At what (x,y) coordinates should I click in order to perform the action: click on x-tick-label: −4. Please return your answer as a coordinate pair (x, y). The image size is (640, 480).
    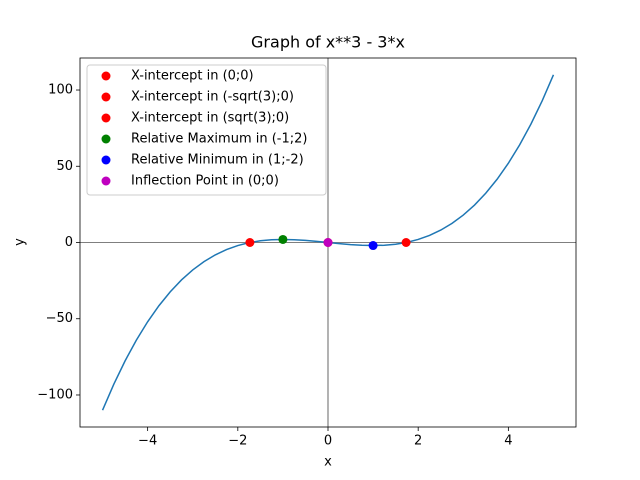
    Looking at the image, I should click on (147, 441).